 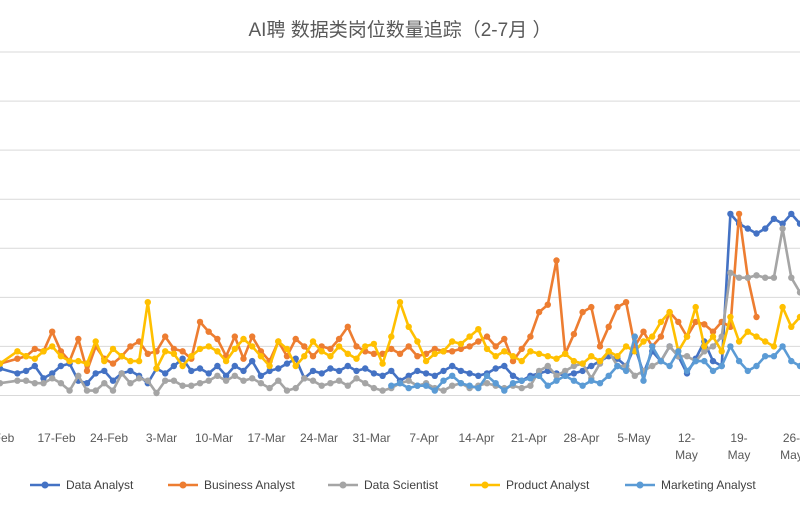 I want to click on legend-item-3: Product Analyst, so click(x=530, y=485).